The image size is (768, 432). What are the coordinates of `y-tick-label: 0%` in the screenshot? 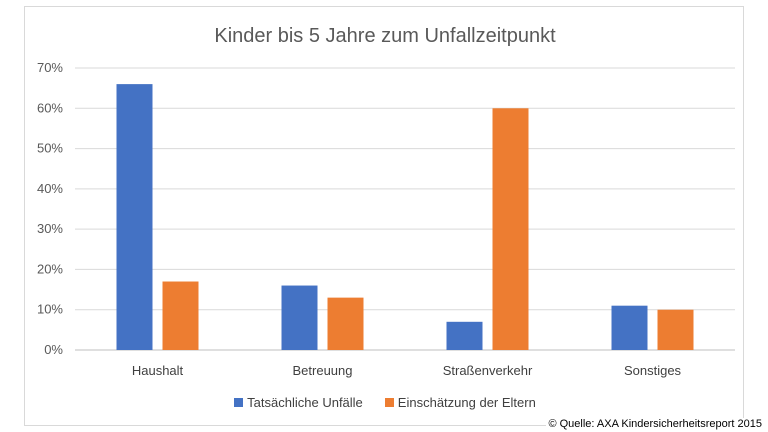 It's located at (53, 349).